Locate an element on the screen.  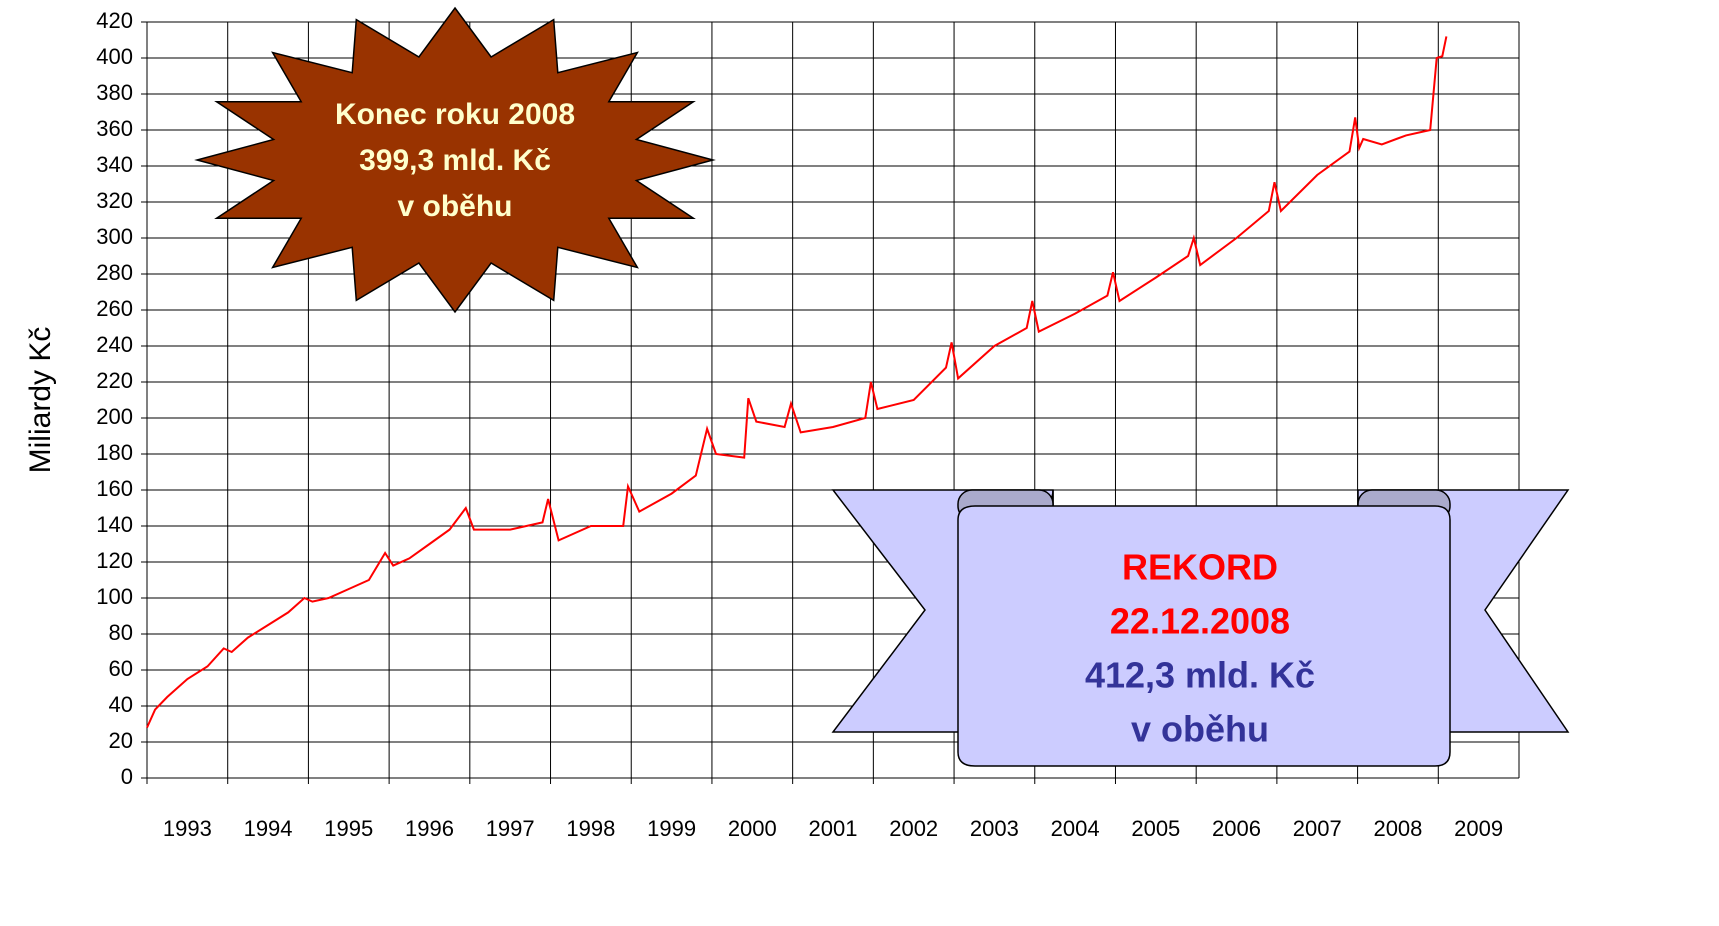
x-tick-label: 1998 is located at coordinates (590, 828).